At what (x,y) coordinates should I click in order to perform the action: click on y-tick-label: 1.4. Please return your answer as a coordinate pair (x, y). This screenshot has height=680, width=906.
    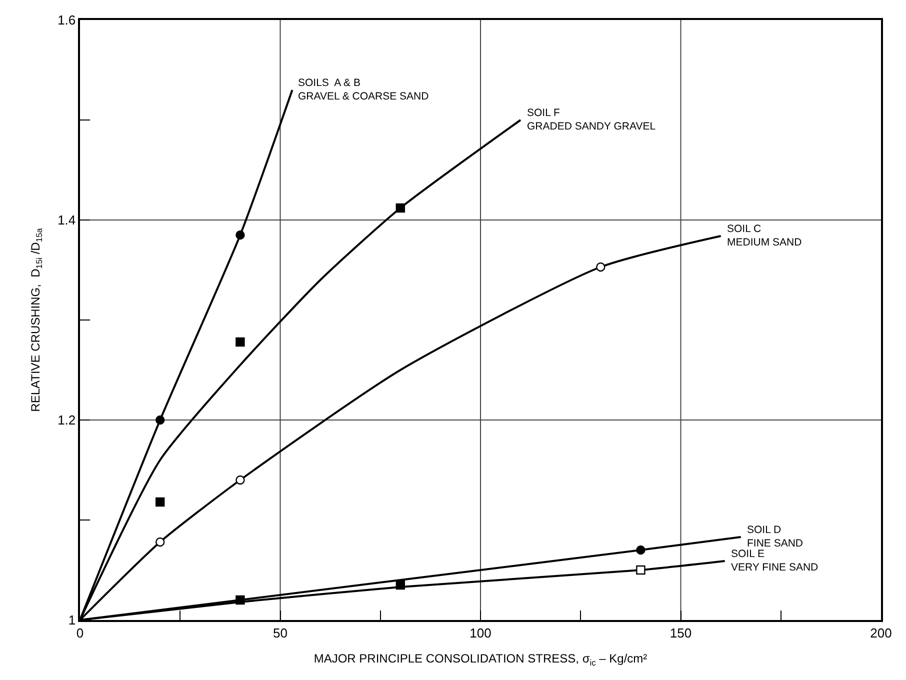
    Looking at the image, I should click on (67, 220).